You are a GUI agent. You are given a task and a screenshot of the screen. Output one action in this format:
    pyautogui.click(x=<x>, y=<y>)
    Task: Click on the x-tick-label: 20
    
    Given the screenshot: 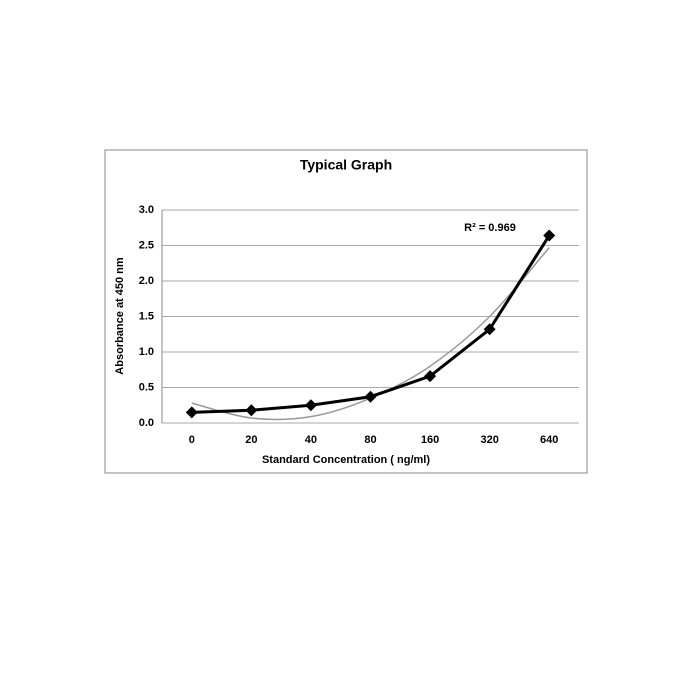 What is the action you would take?
    pyautogui.click(x=251, y=440)
    